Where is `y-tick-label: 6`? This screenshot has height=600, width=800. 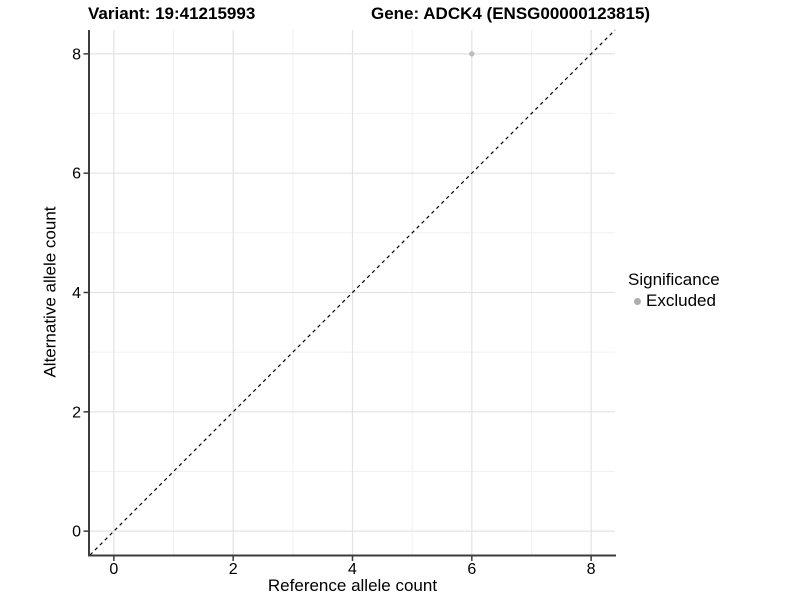
y-tick-label: 6 is located at coordinates (76, 174).